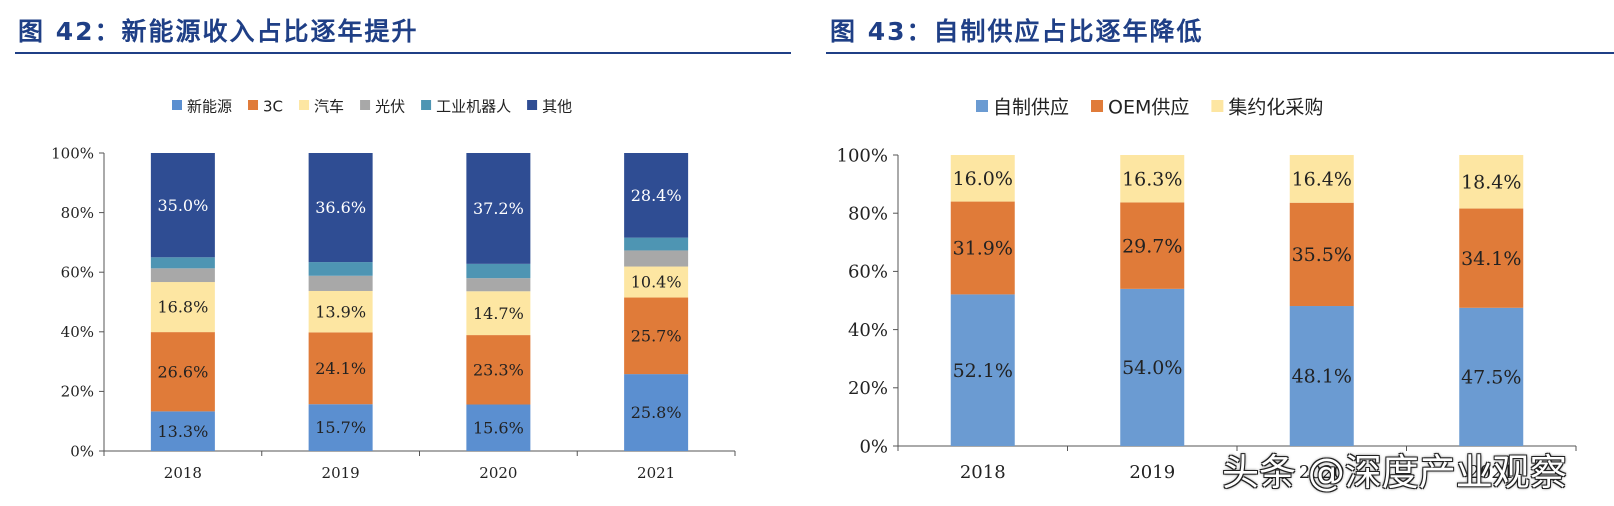 Image resolution: width=1614 pixels, height=506 pixels. What do you see at coordinates (1031, 108) in the screenshot?
I see `legend-label: 自制供应` at bounding box center [1031, 108].